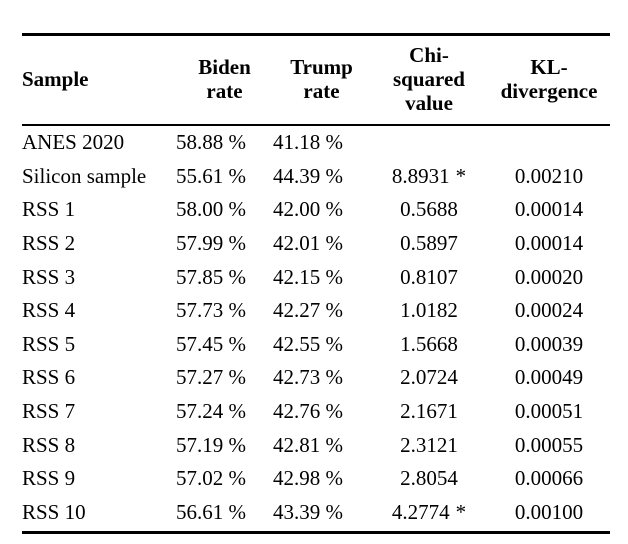 This screenshot has height=544, width=628. What do you see at coordinates (549, 143) in the screenshot?
I see `cell-kl-divergence` at bounding box center [549, 143].